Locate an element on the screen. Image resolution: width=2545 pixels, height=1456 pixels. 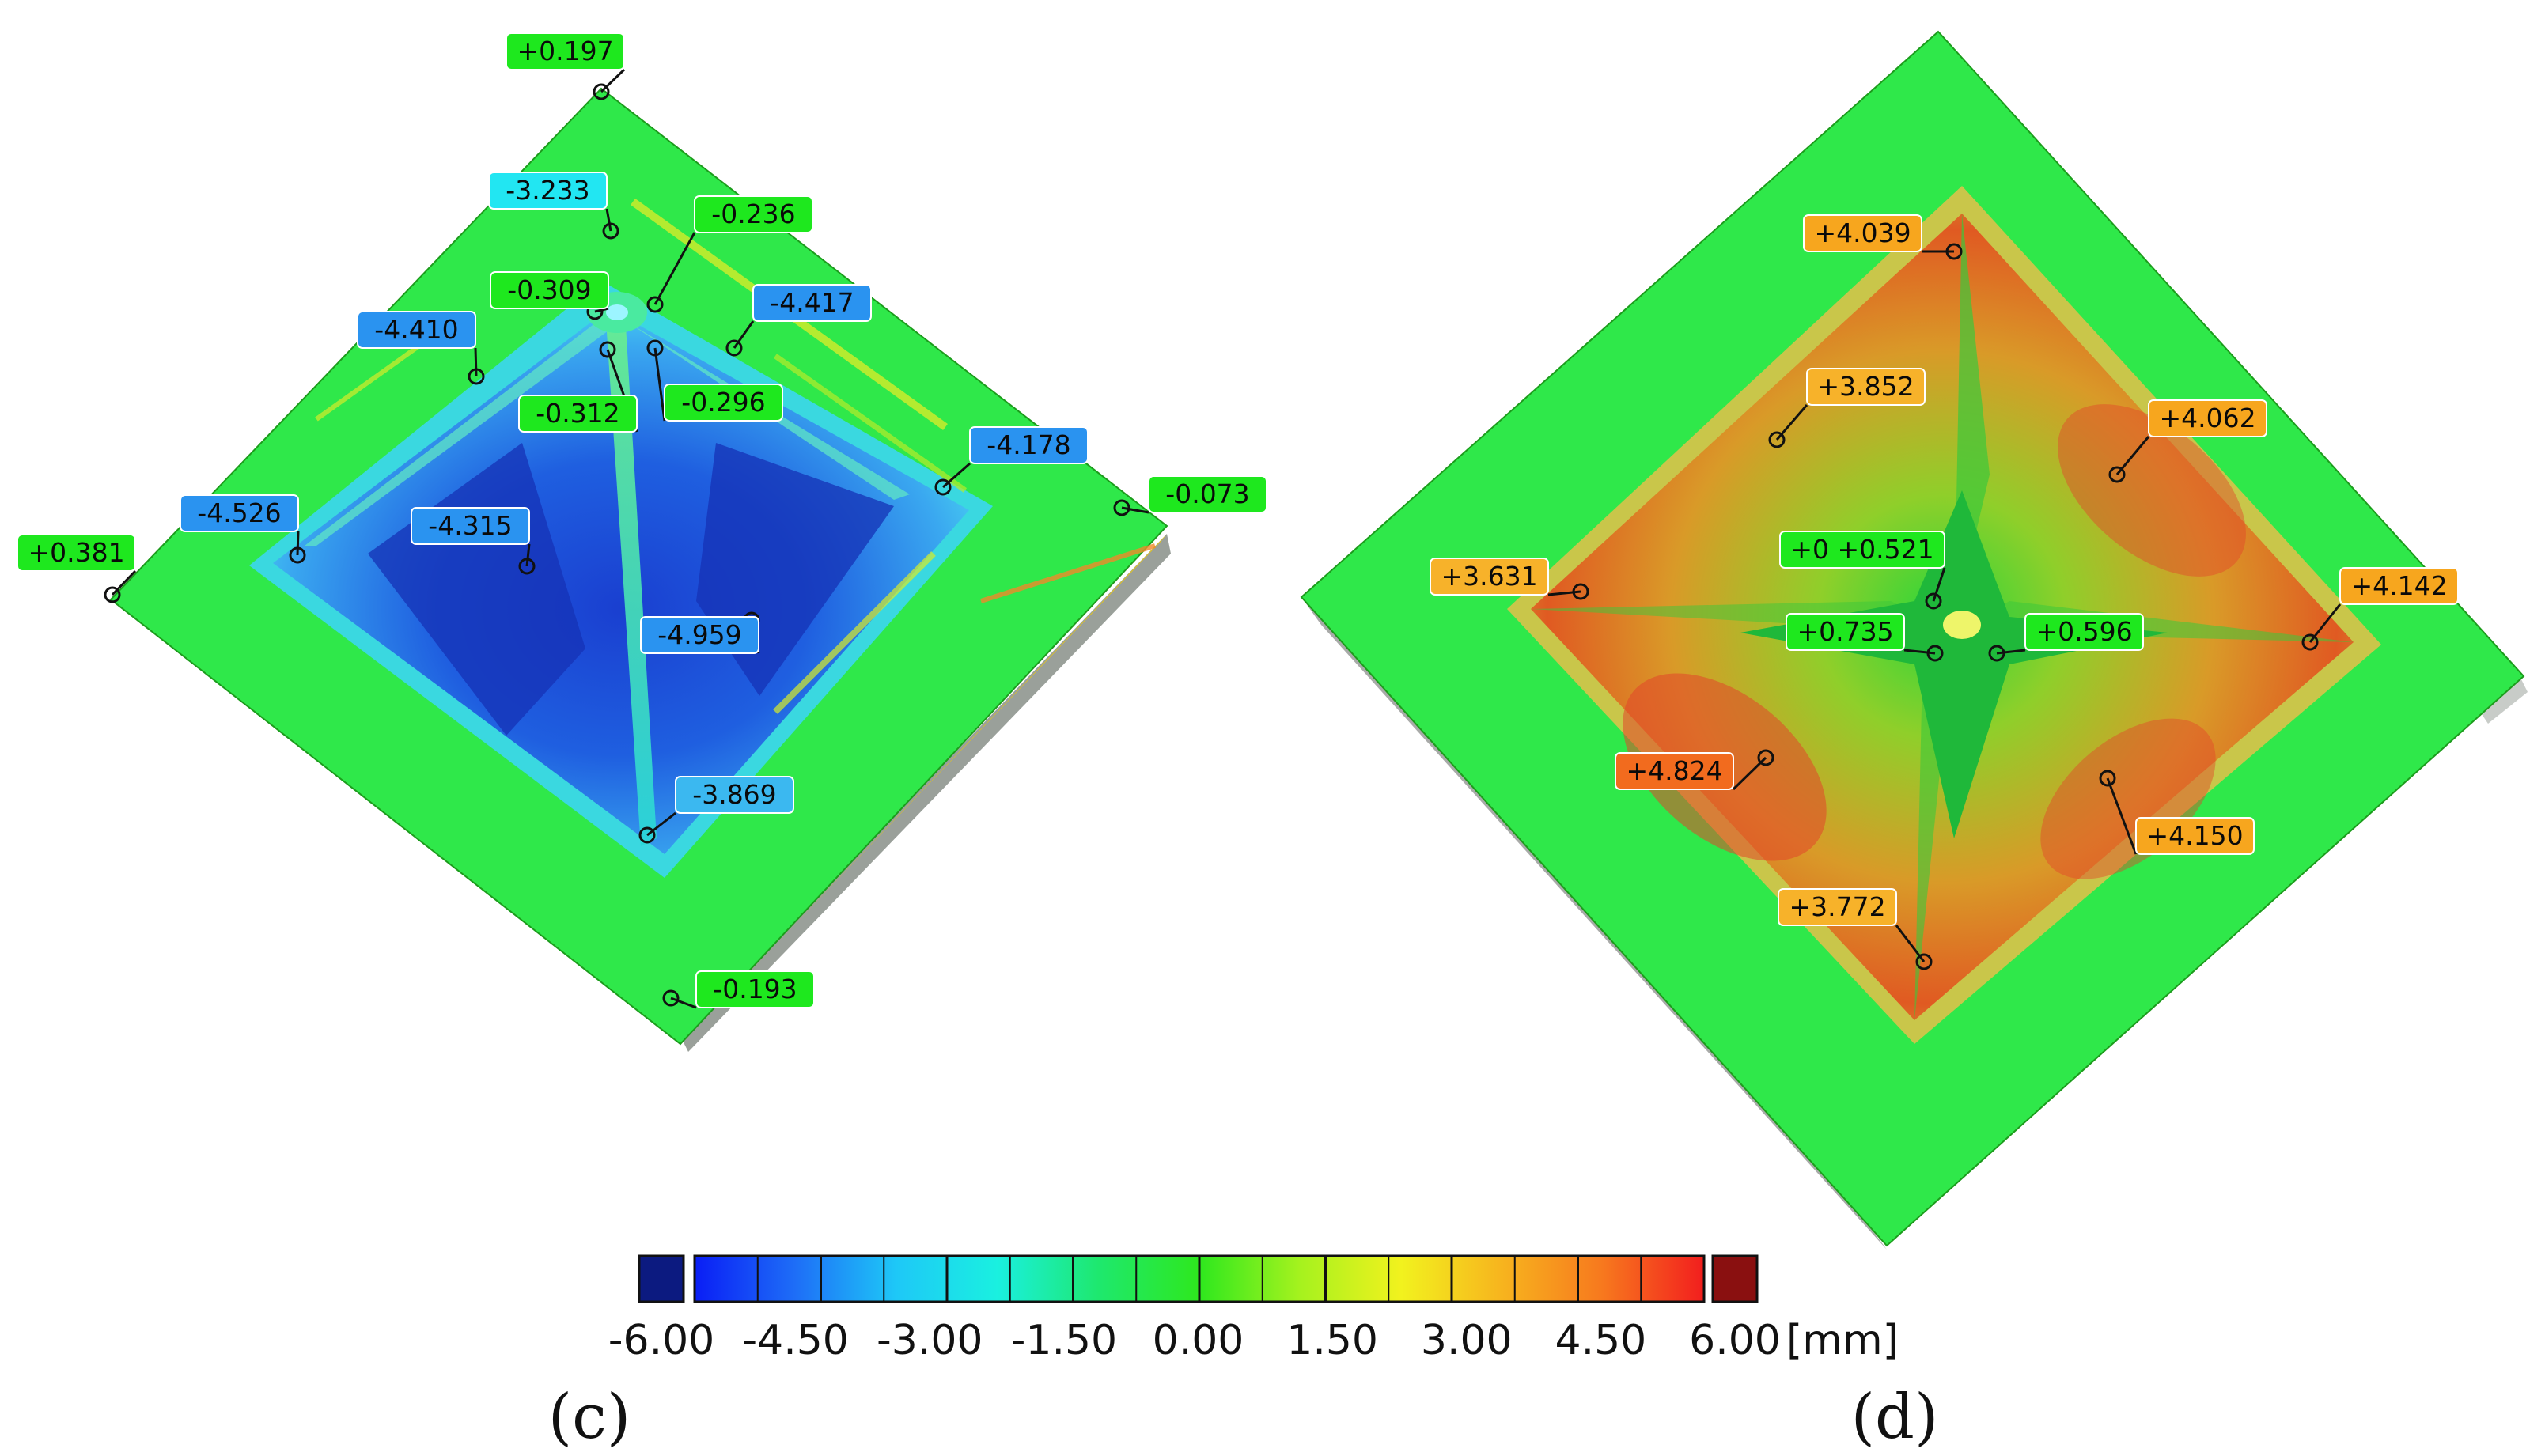
annotation-value: +0.735 is located at coordinates (1845, 631).